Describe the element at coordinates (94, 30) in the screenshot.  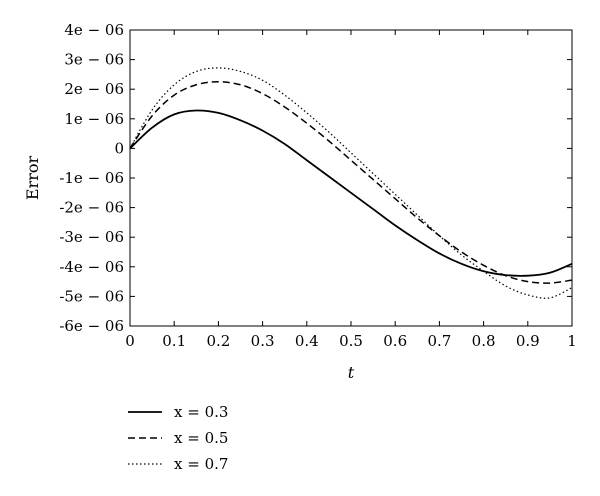
I see `y-tick-label: 4e − 06` at that location.